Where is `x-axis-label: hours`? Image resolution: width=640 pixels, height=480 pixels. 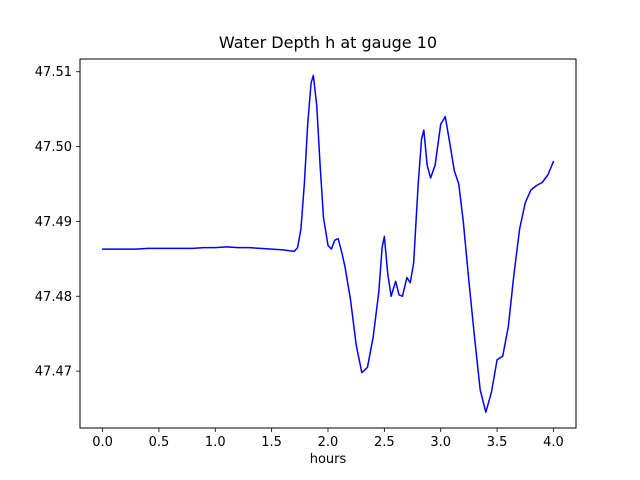 x-axis-label: hours is located at coordinates (328, 459).